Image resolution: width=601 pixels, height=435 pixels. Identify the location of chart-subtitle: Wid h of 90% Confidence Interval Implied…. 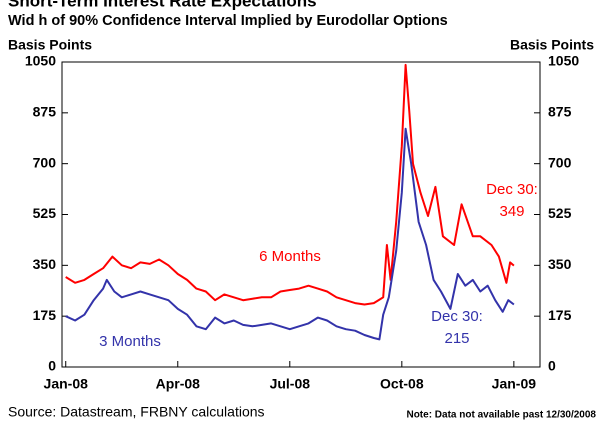
(228, 21).